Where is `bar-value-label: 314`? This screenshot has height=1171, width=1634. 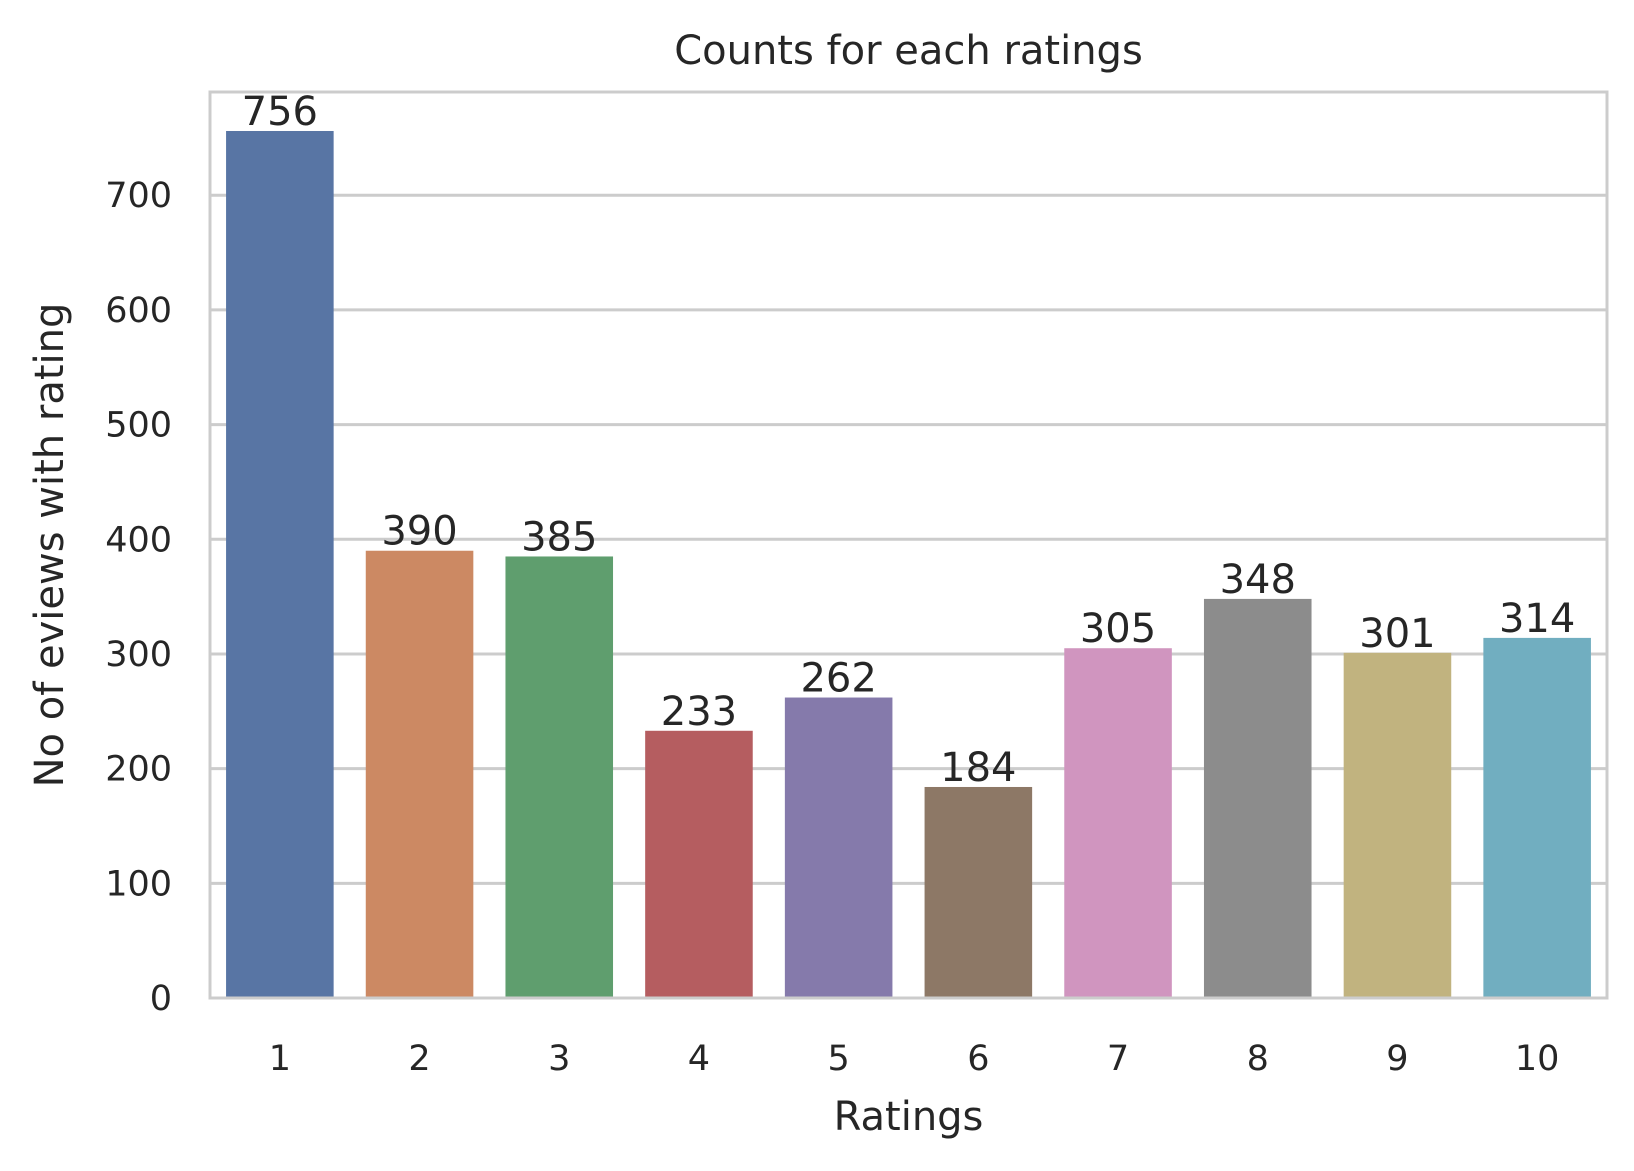
bar-value-label: 314 is located at coordinates (1537, 619).